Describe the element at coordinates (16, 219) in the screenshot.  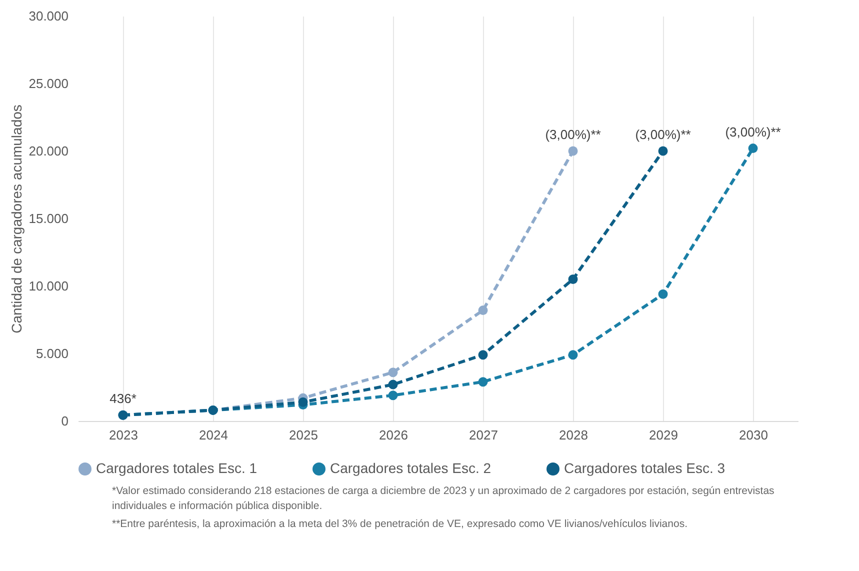
I see `y-axis-title: Cantidad de cargadores acumulados` at that location.